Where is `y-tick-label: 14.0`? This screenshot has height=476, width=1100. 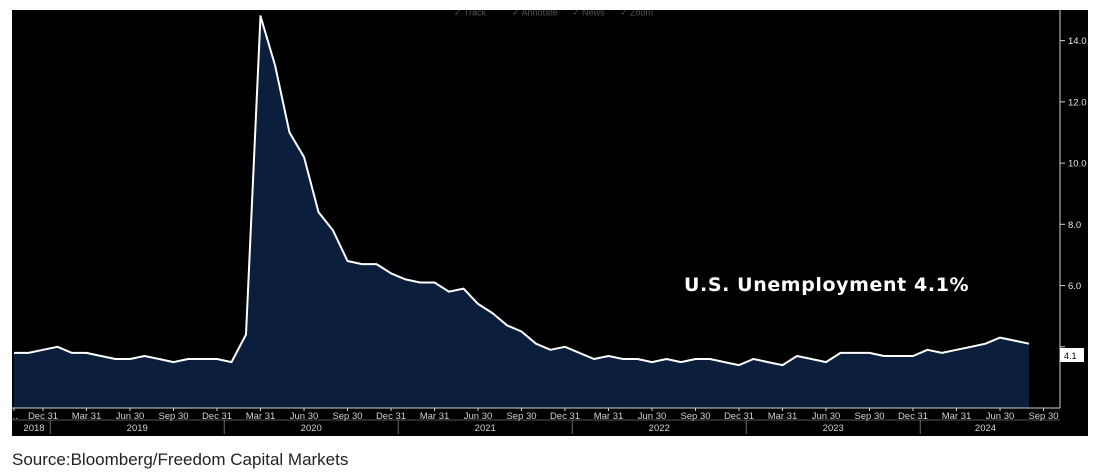 y-tick-label: 14.0 is located at coordinates (1077, 41).